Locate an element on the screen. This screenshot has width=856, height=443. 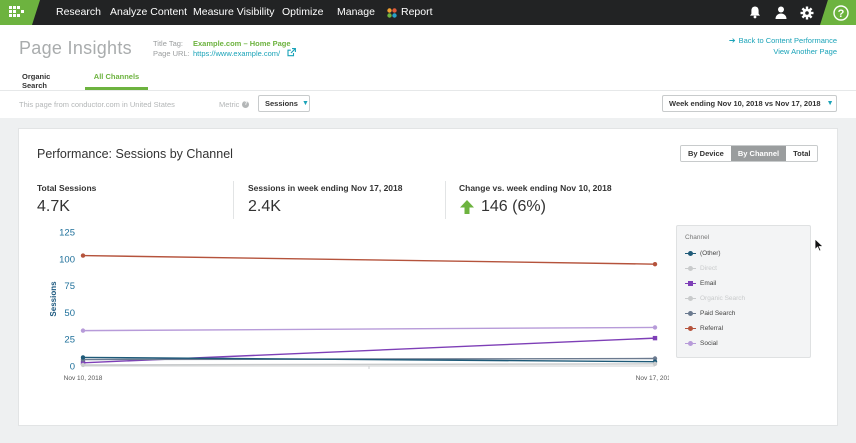
nav-measure-visibility: Measure Visibility is located at coordinates (234, 12).